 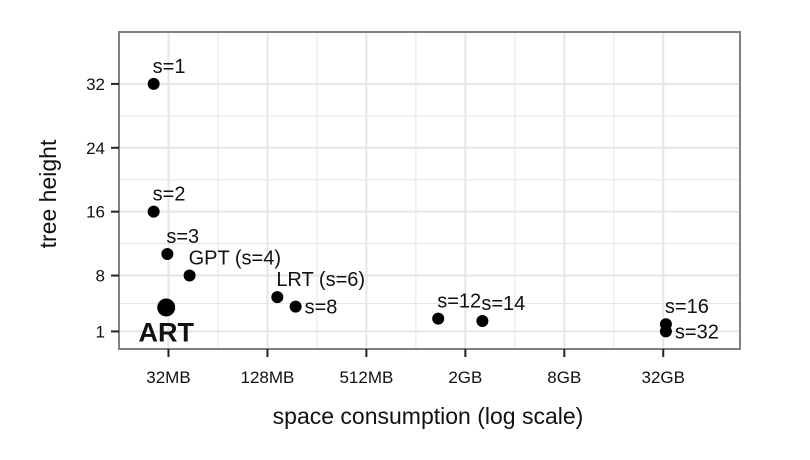 What do you see at coordinates (169, 67) in the screenshot?
I see `point-label: s=1` at bounding box center [169, 67].